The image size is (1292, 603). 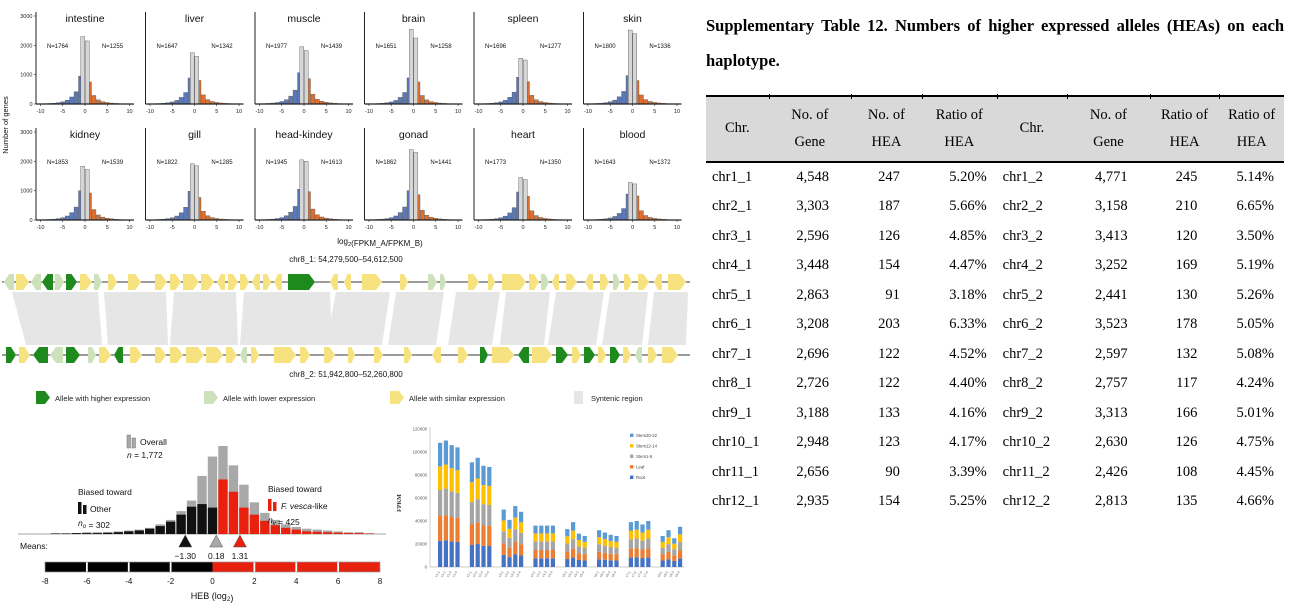 I want to click on svg-text: c8-4, so click(x=677, y=574).